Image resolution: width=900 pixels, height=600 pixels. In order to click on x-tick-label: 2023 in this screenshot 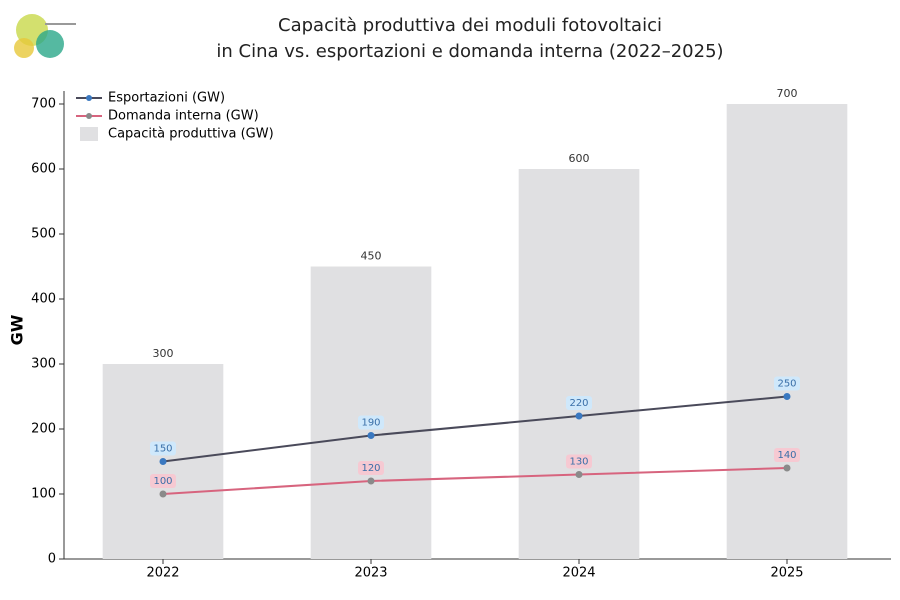, I will do `click(370, 573)`.